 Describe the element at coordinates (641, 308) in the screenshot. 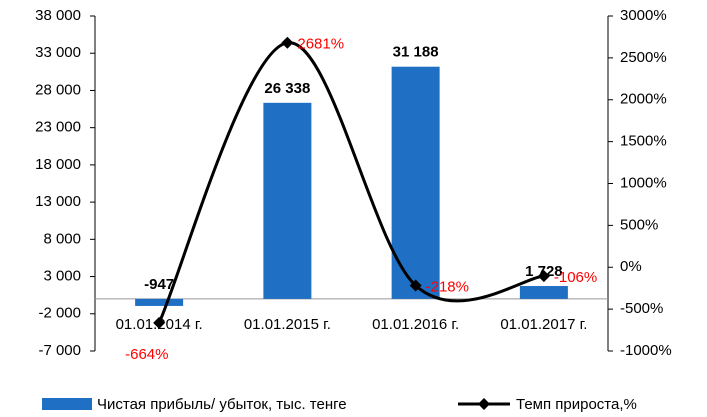

I see `y2-tick-label: -500%` at that location.